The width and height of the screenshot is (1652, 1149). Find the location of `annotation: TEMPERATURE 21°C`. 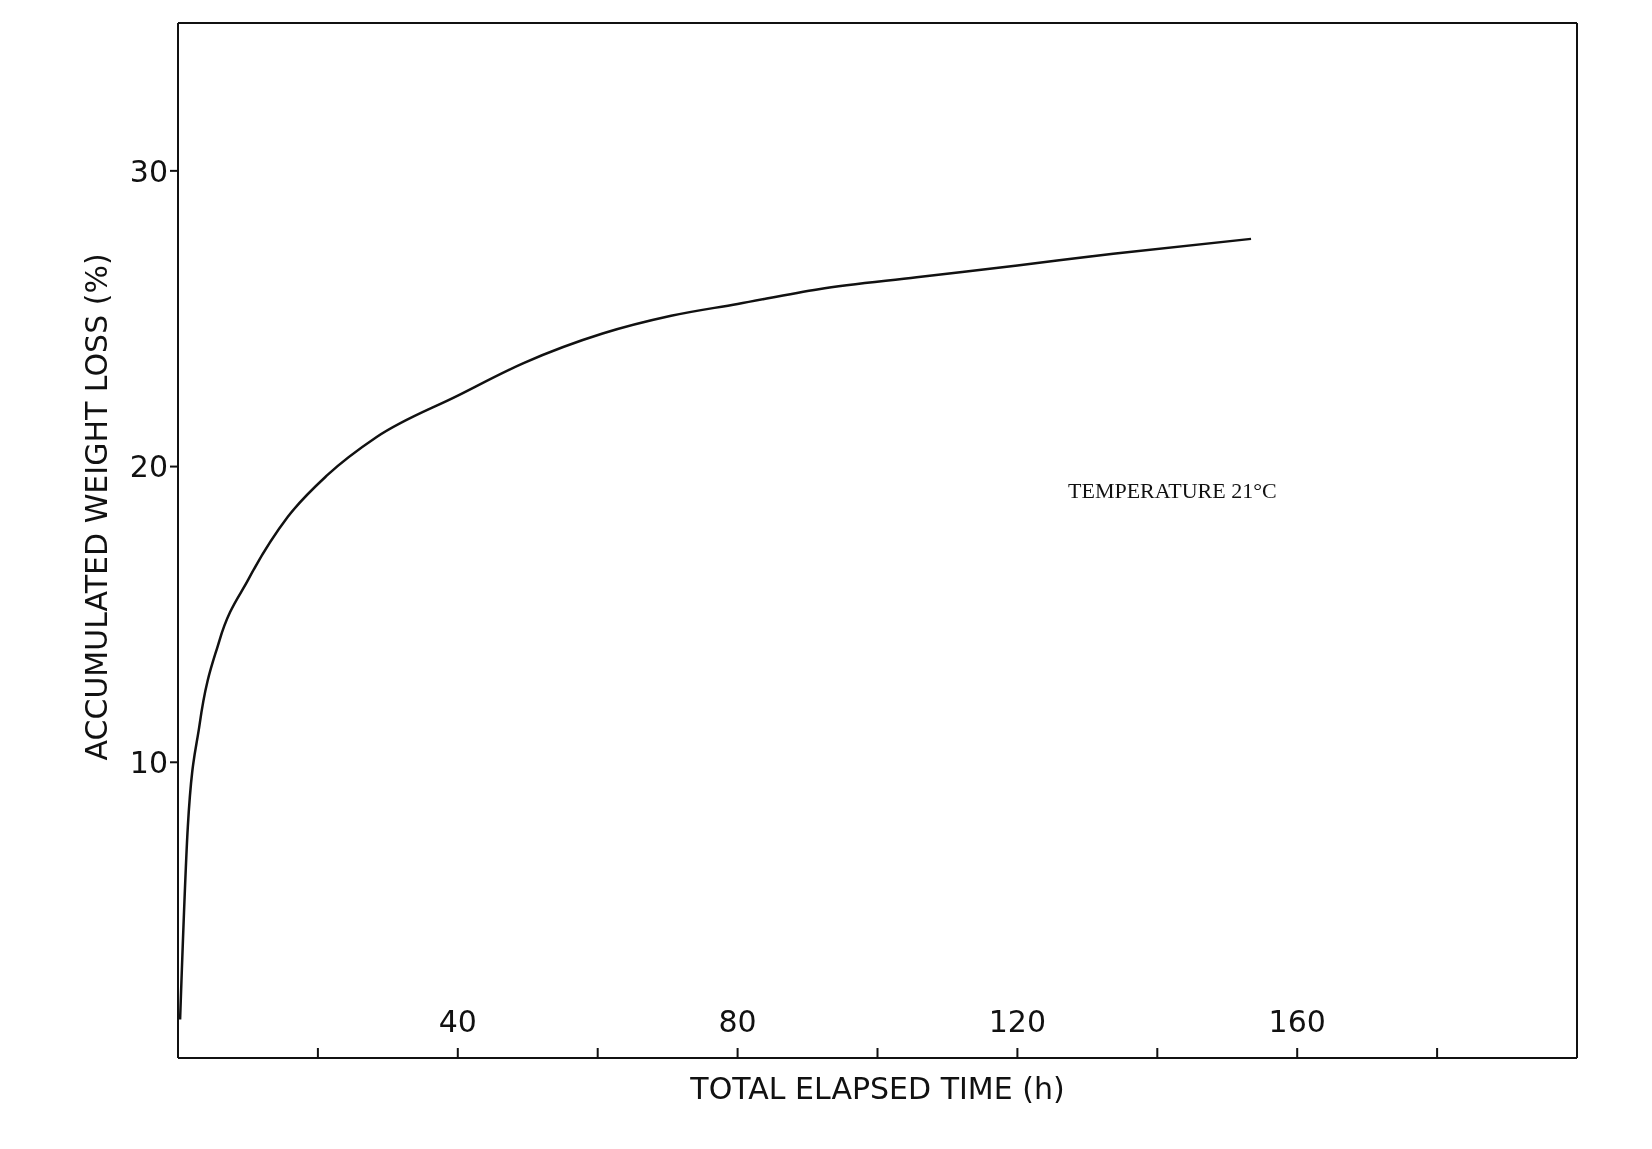

annotation: TEMPERATURE 21°C is located at coordinates (1172, 491).